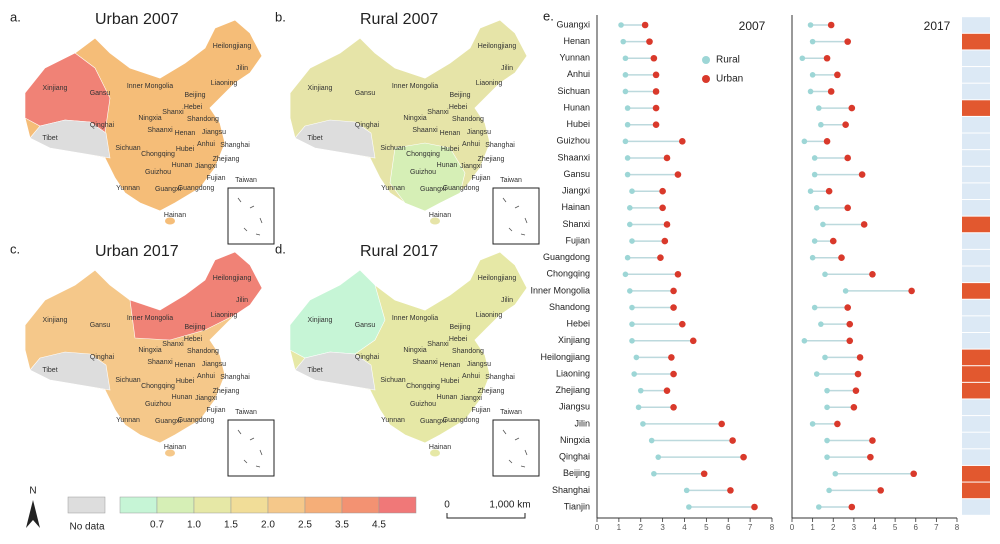  I want to click on no-data-label: No data, so click(86, 527).